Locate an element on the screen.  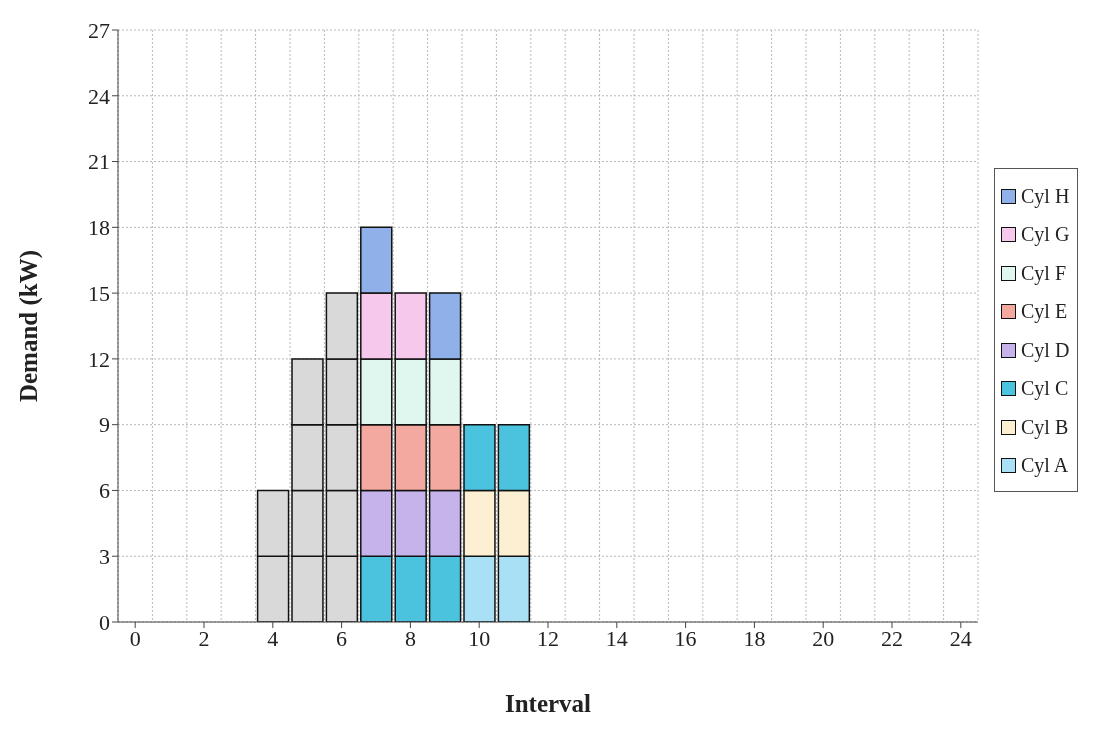
legend-label: Cyl C is located at coordinates (1045, 389).